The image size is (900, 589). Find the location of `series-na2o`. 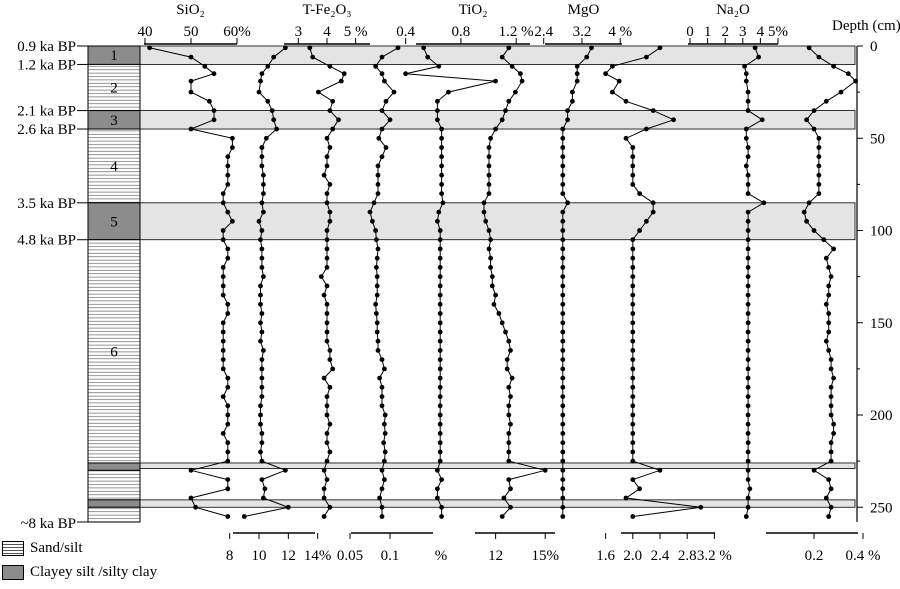

series-na2o is located at coordinates (754, 282).